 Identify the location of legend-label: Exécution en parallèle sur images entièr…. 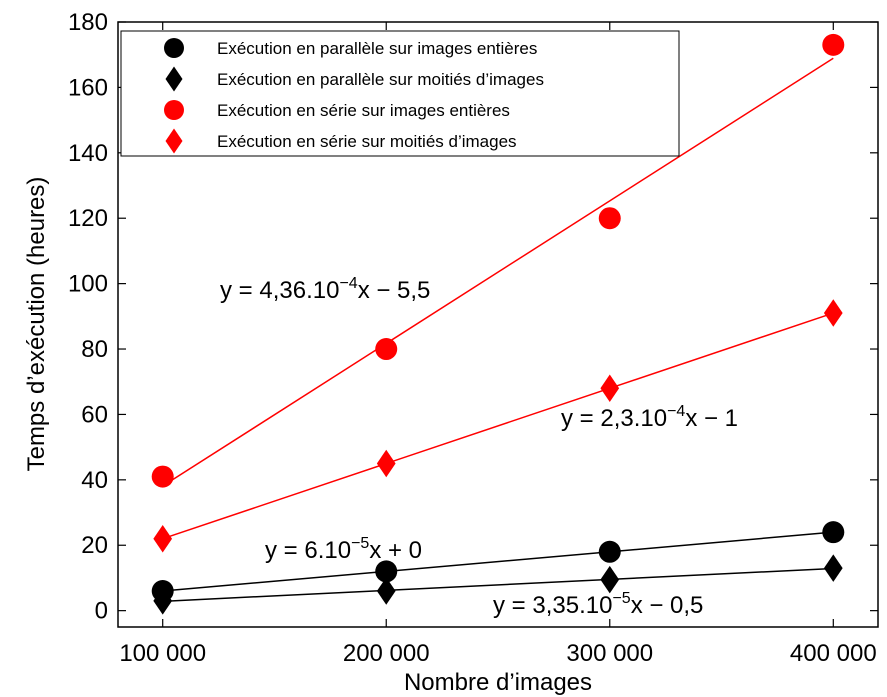
(377, 48).